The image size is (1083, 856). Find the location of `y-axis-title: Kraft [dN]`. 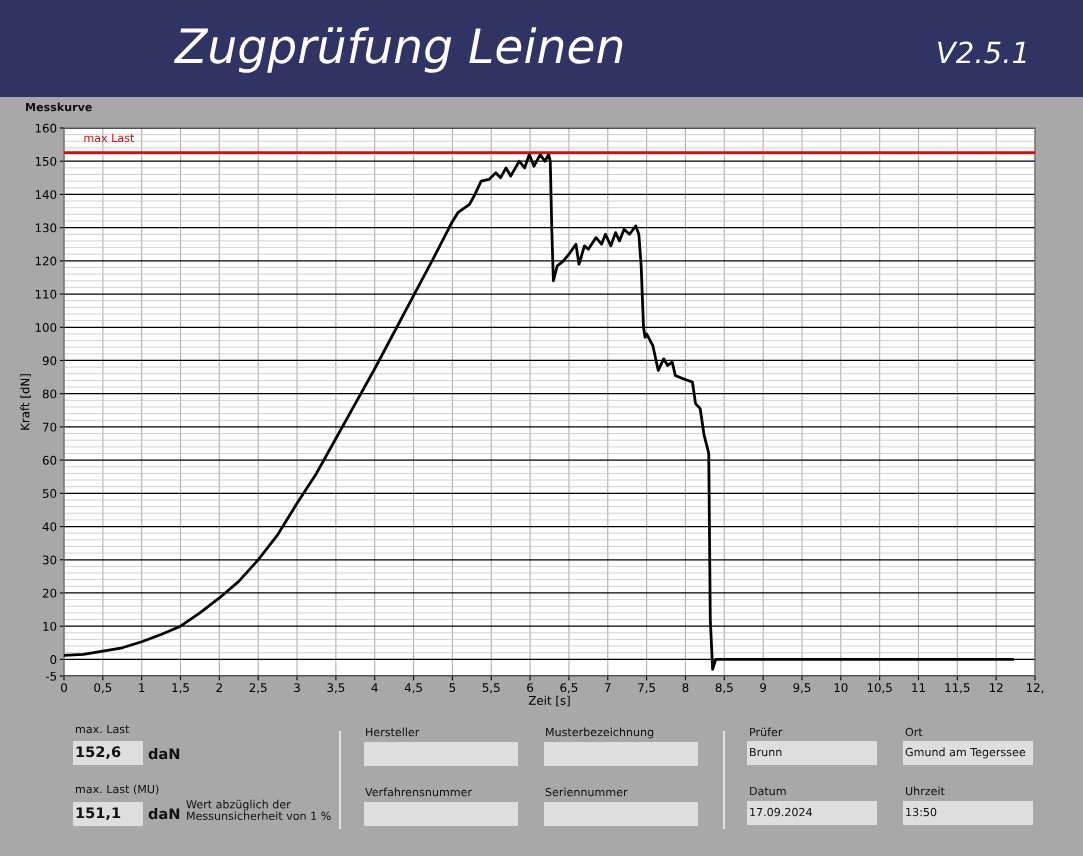

y-axis-title: Kraft [dN] is located at coordinates (25, 402).